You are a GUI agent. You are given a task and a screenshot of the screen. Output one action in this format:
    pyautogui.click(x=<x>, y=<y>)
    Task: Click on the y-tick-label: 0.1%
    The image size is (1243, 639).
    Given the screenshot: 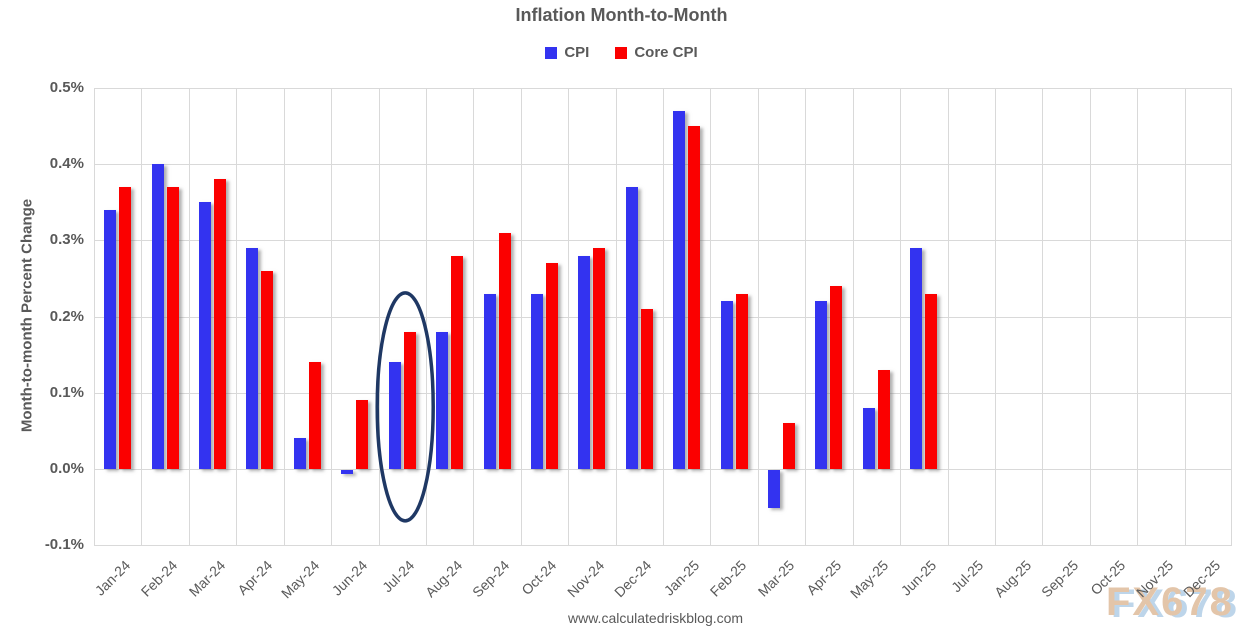 What is the action you would take?
    pyautogui.click(x=66, y=392)
    